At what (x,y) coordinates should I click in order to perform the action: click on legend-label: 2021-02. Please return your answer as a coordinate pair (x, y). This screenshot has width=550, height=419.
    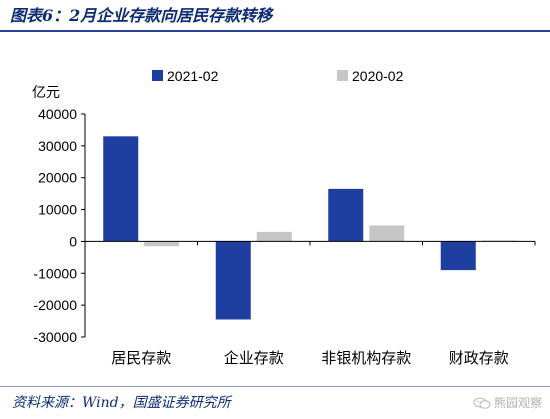
    Looking at the image, I should click on (193, 76).